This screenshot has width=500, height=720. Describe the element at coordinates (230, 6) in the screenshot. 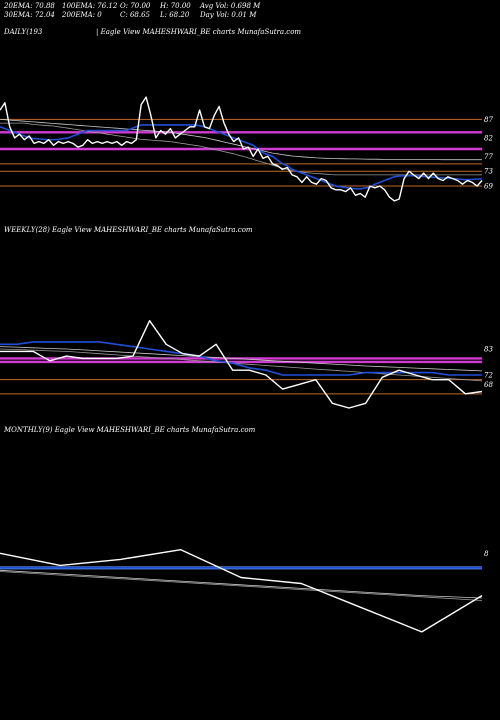

I see `avg-vol-label: Avg Vol: 0.698 M` at that location.